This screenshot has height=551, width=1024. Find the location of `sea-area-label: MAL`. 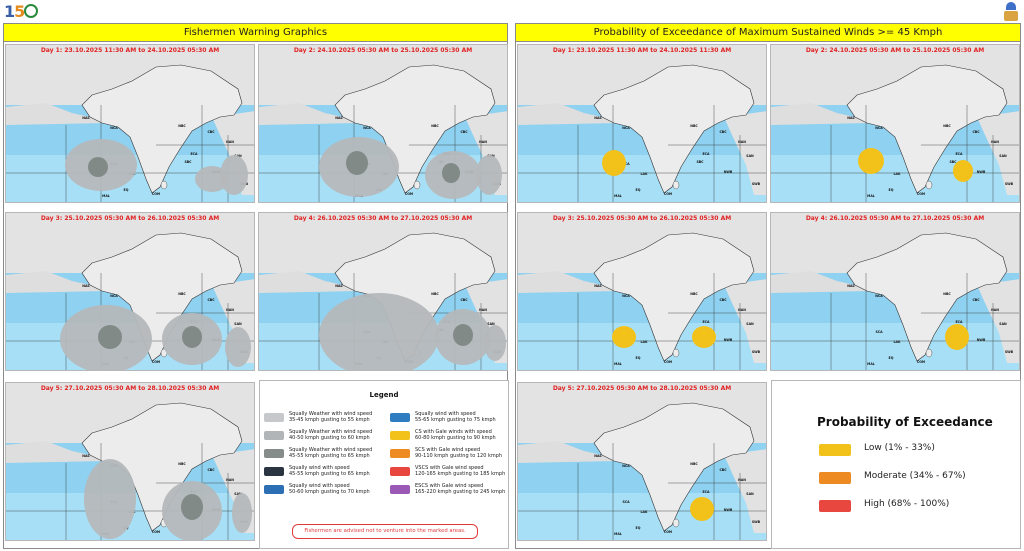

sea-area-label: MAL is located at coordinates (871, 196).